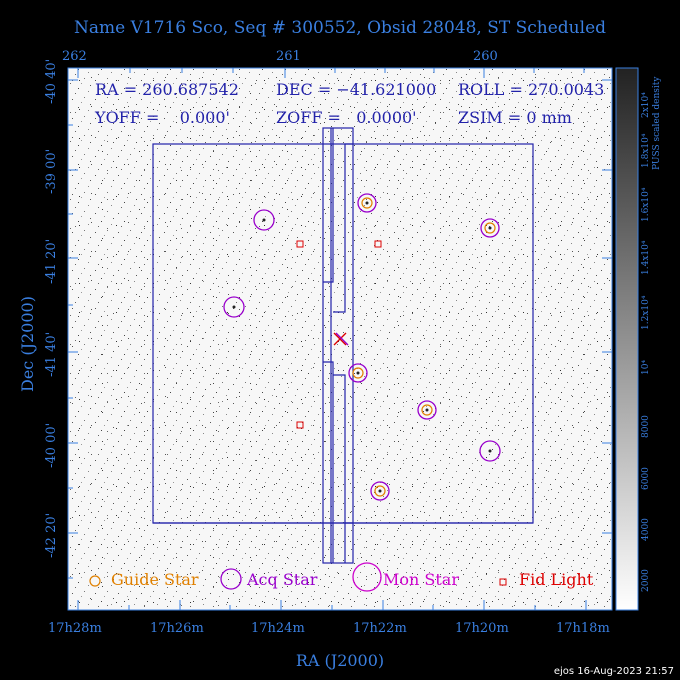 The width and height of the screenshot is (680, 680). What do you see at coordinates (421, 579) in the screenshot?
I see `legend-mon-label: Mon Star` at bounding box center [421, 579].